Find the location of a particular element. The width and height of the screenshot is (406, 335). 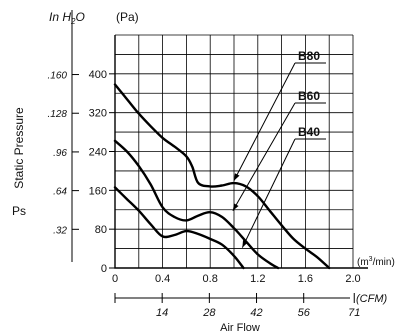

primary-x-unit-label: (m3/min) is located at coordinates (376, 262).